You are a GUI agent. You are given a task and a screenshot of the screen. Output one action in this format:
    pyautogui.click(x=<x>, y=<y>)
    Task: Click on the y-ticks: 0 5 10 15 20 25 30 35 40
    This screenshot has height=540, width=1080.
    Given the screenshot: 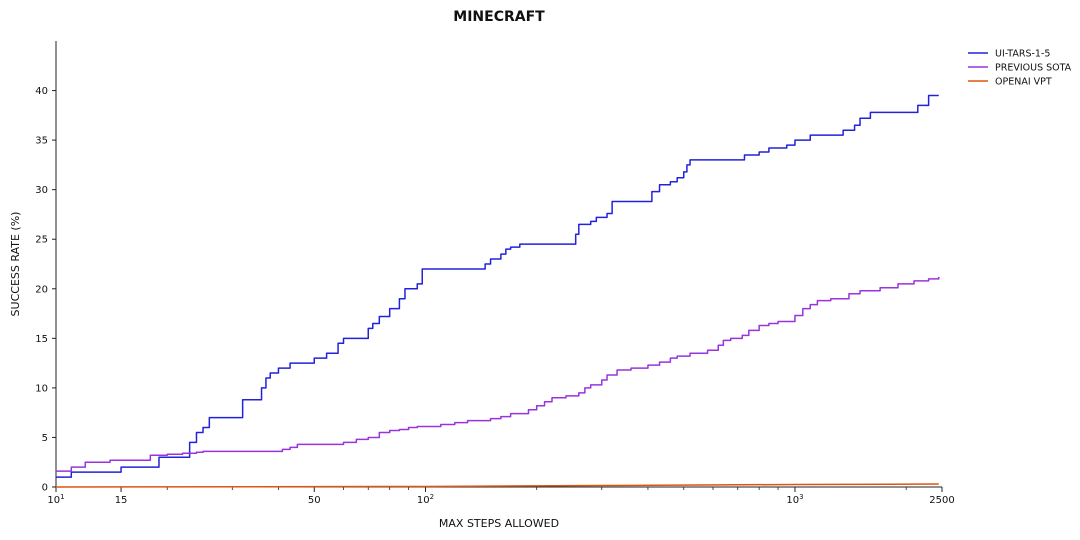 What is the action you would take?
    pyautogui.click(x=45, y=290)
    